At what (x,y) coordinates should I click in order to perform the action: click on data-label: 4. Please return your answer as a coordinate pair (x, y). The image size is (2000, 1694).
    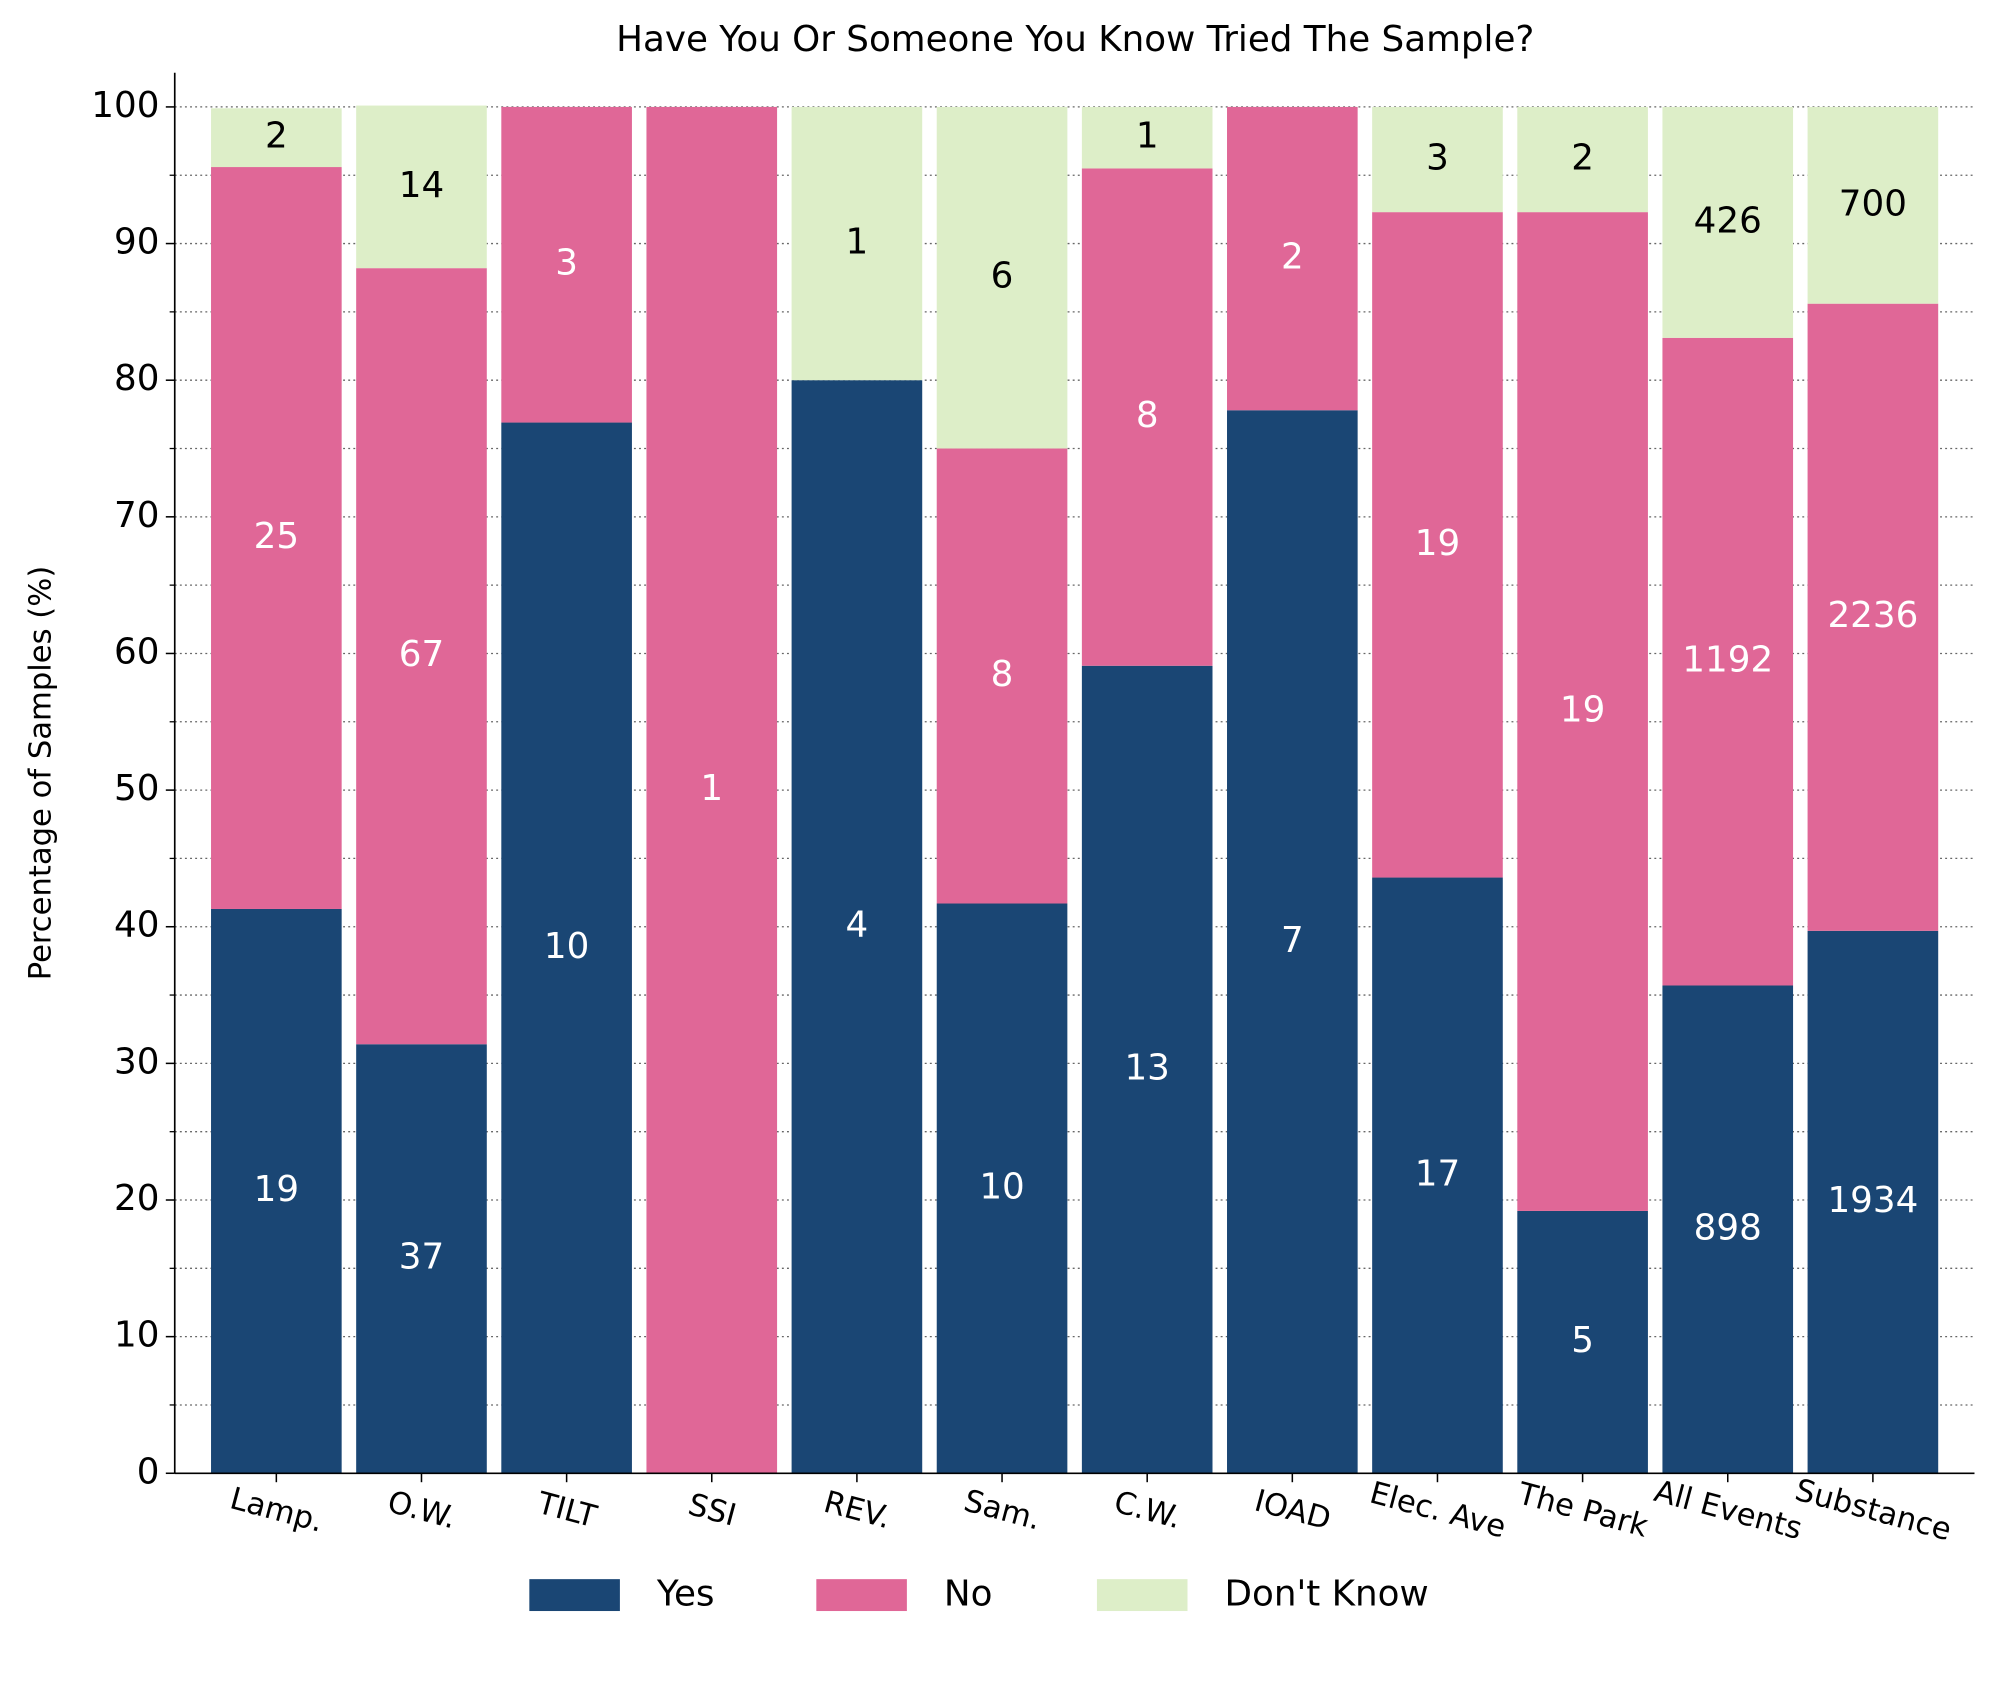
    Looking at the image, I should click on (857, 925).